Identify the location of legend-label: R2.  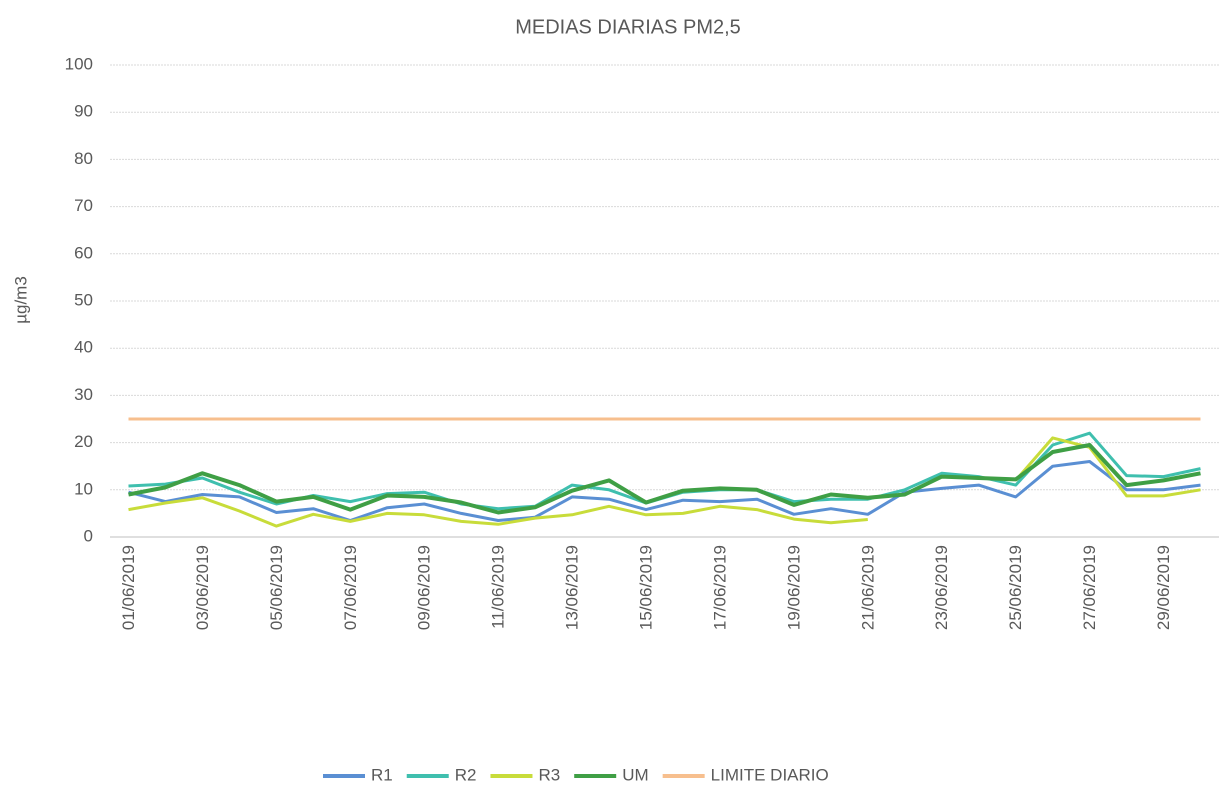
(466, 774).